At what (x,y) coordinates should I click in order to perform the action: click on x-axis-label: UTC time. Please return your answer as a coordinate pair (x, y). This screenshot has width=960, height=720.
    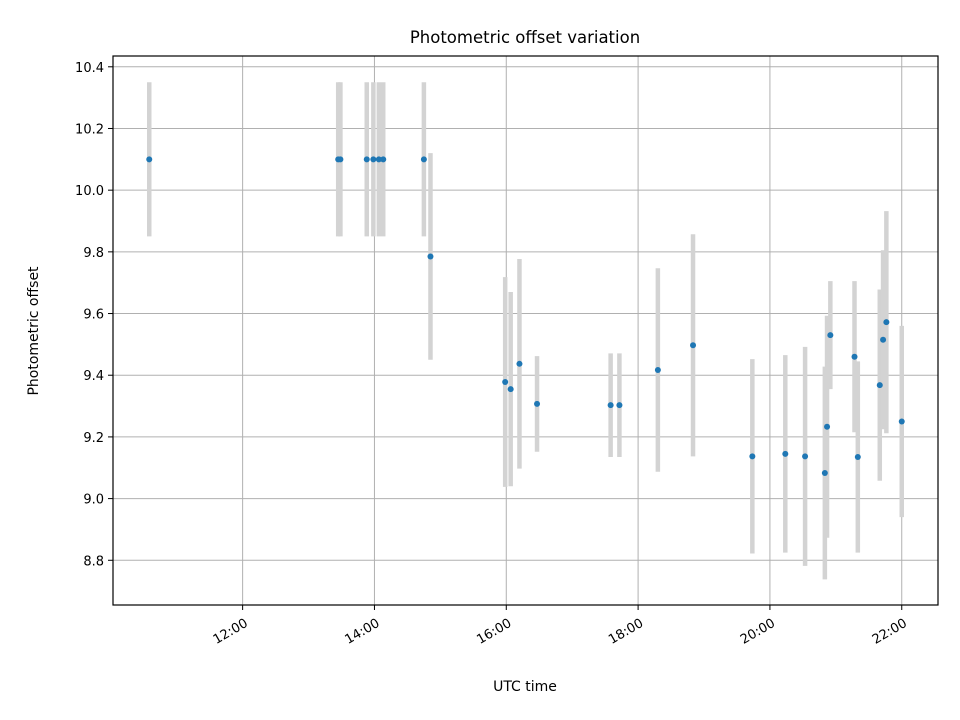
    Looking at the image, I should click on (525, 687).